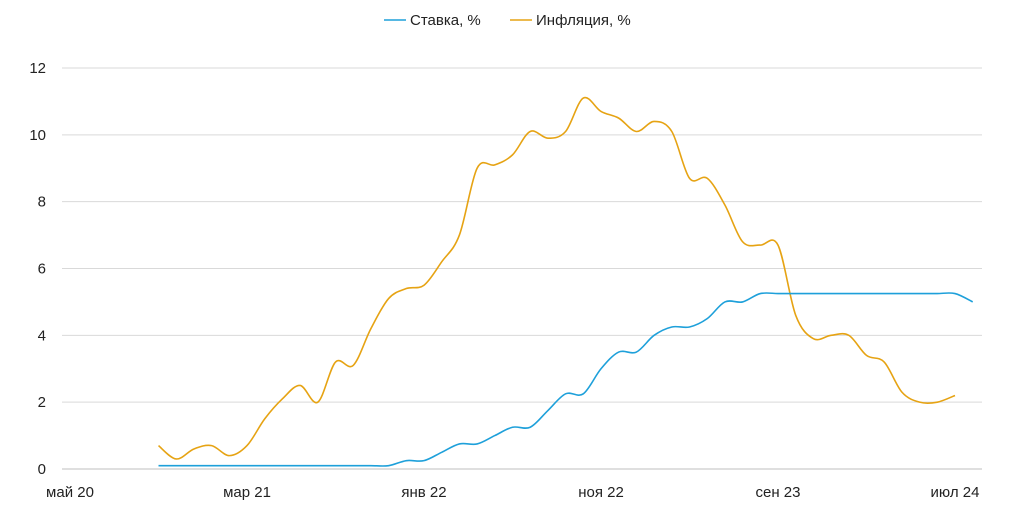 The height and width of the screenshot is (521, 1024). What do you see at coordinates (512, 492) in the screenshot?
I see `x-axis: май 20 мар 21 янв 22 ноя 22 сен 23 июл 24` at bounding box center [512, 492].